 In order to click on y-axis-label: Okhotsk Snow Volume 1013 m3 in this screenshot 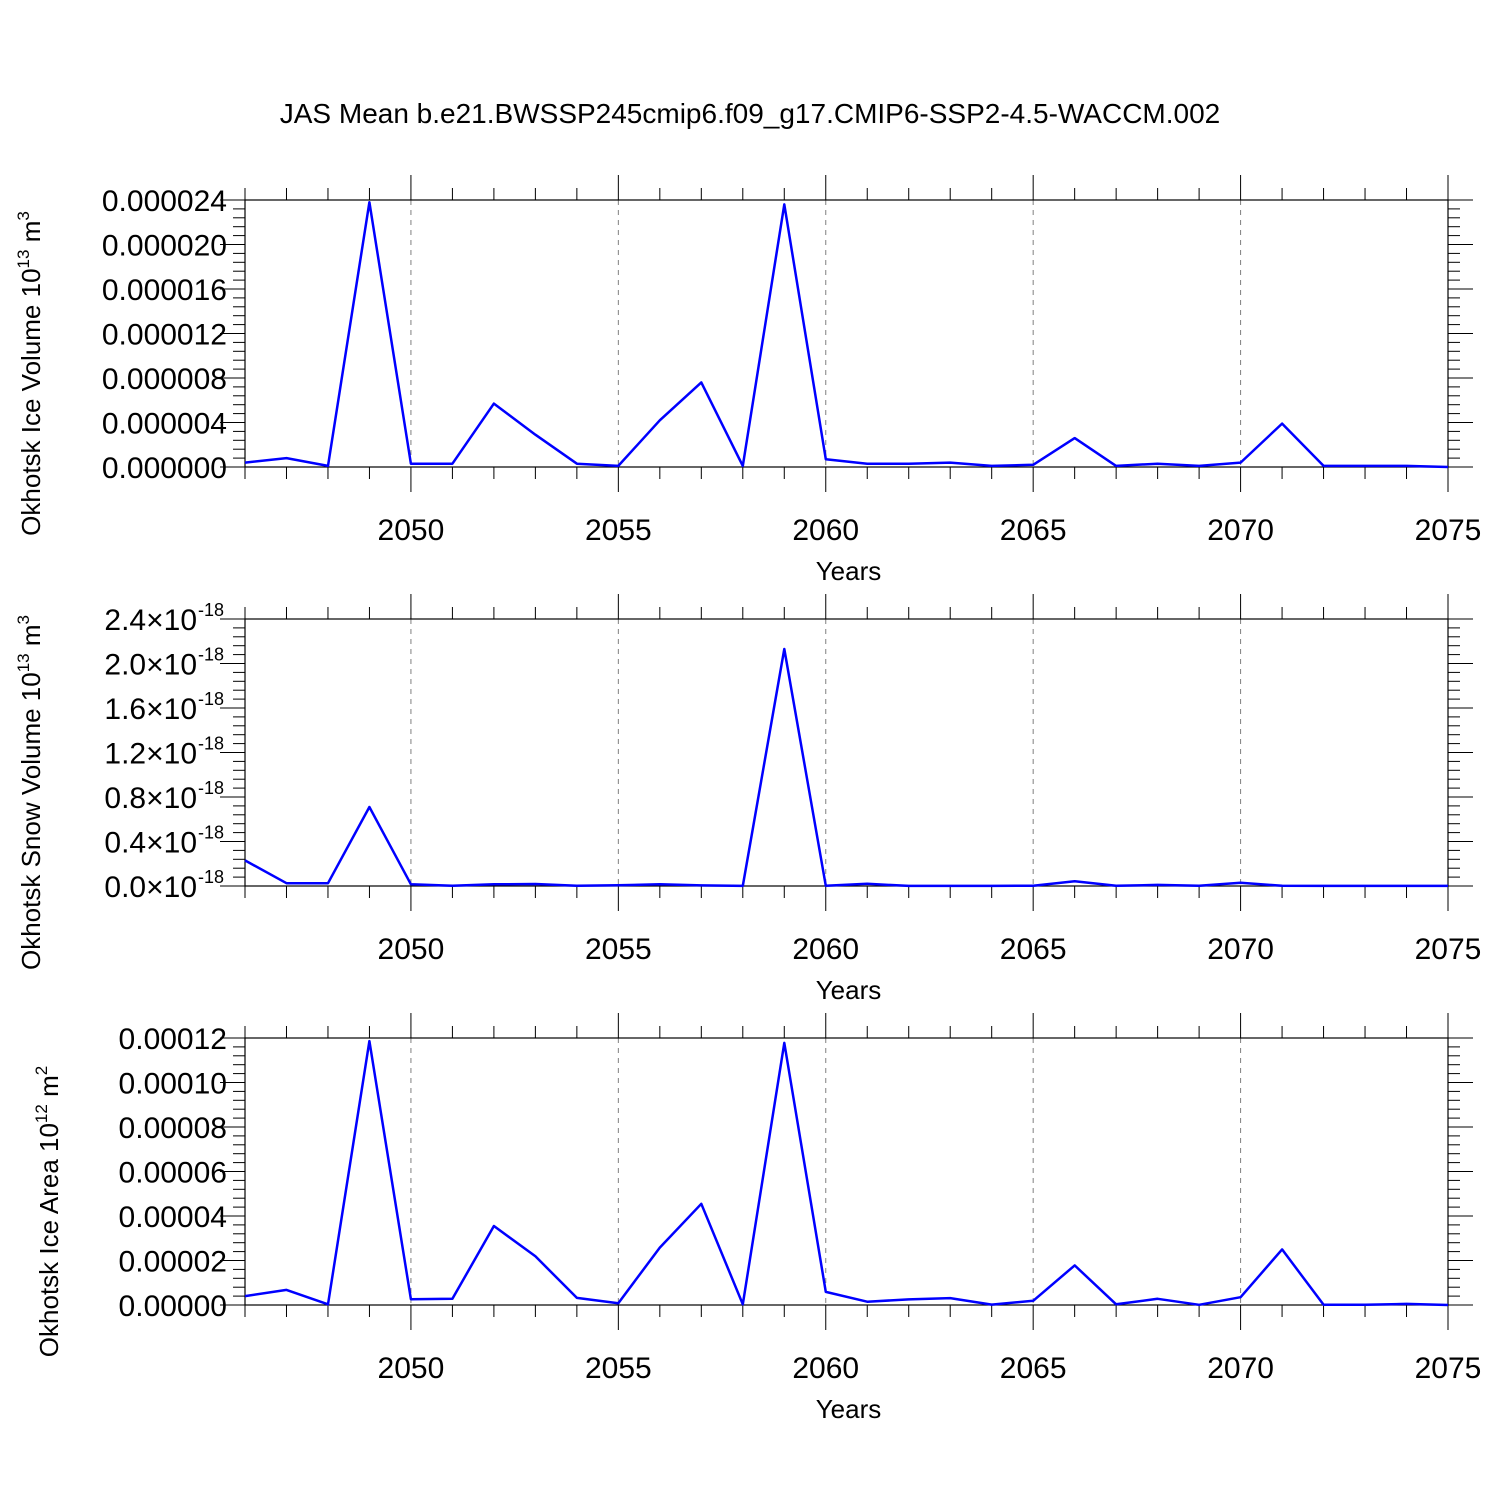, I will do `click(30, 792)`.